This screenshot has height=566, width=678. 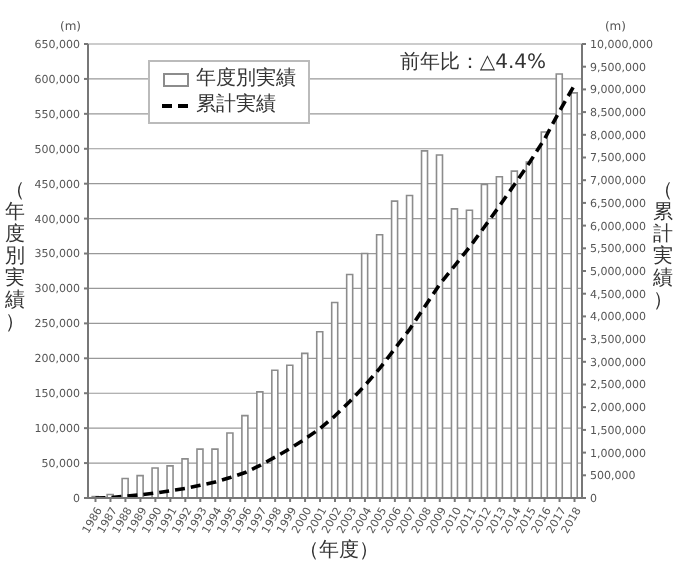 What do you see at coordinates (472, 62) in the screenshot?
I see `annotation: 前年比：△4.4%` at bounding box center [472, 62].